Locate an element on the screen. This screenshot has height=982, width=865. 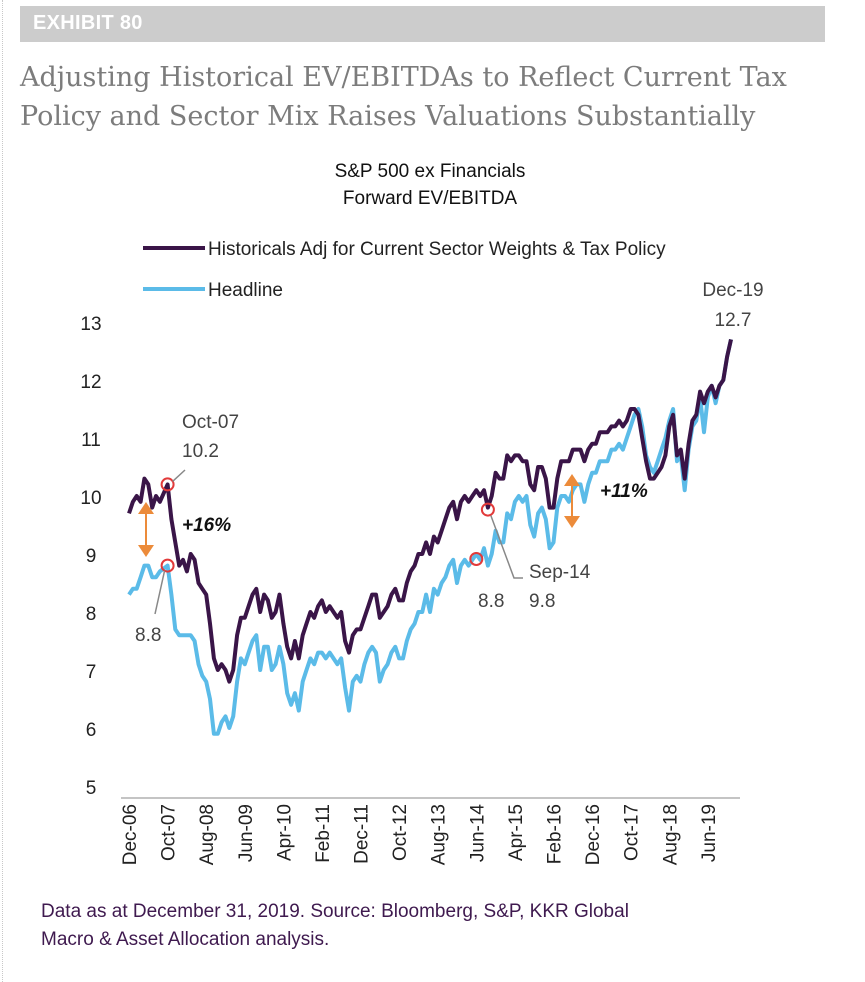
gap-2016-arrow-head-up is located at coordinates (572, 480).